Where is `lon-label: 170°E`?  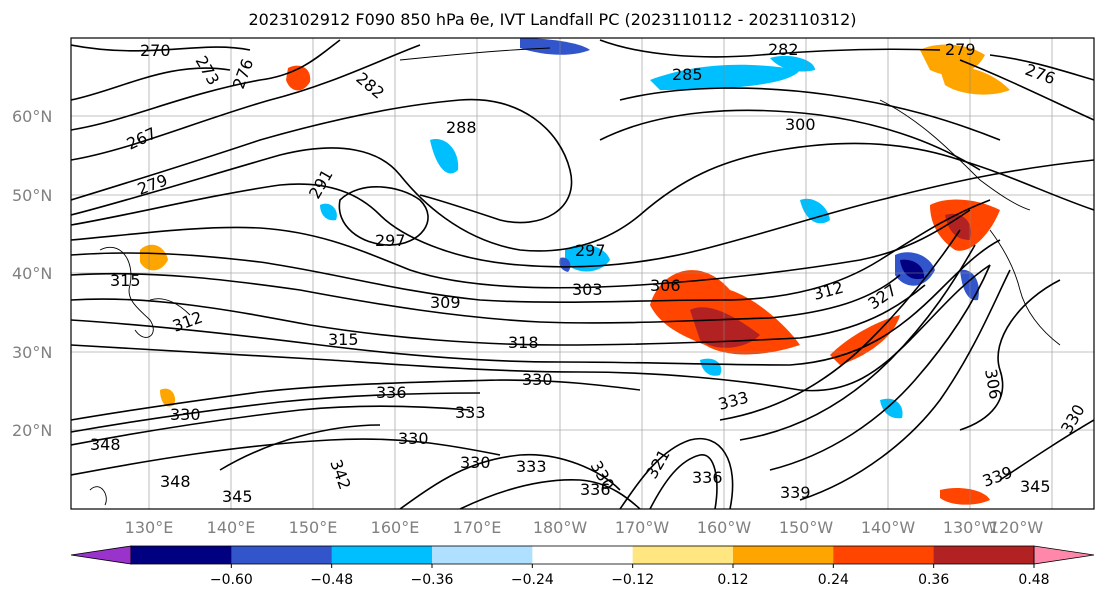 lon-label: 170°E is located at coordinates (477, 527).